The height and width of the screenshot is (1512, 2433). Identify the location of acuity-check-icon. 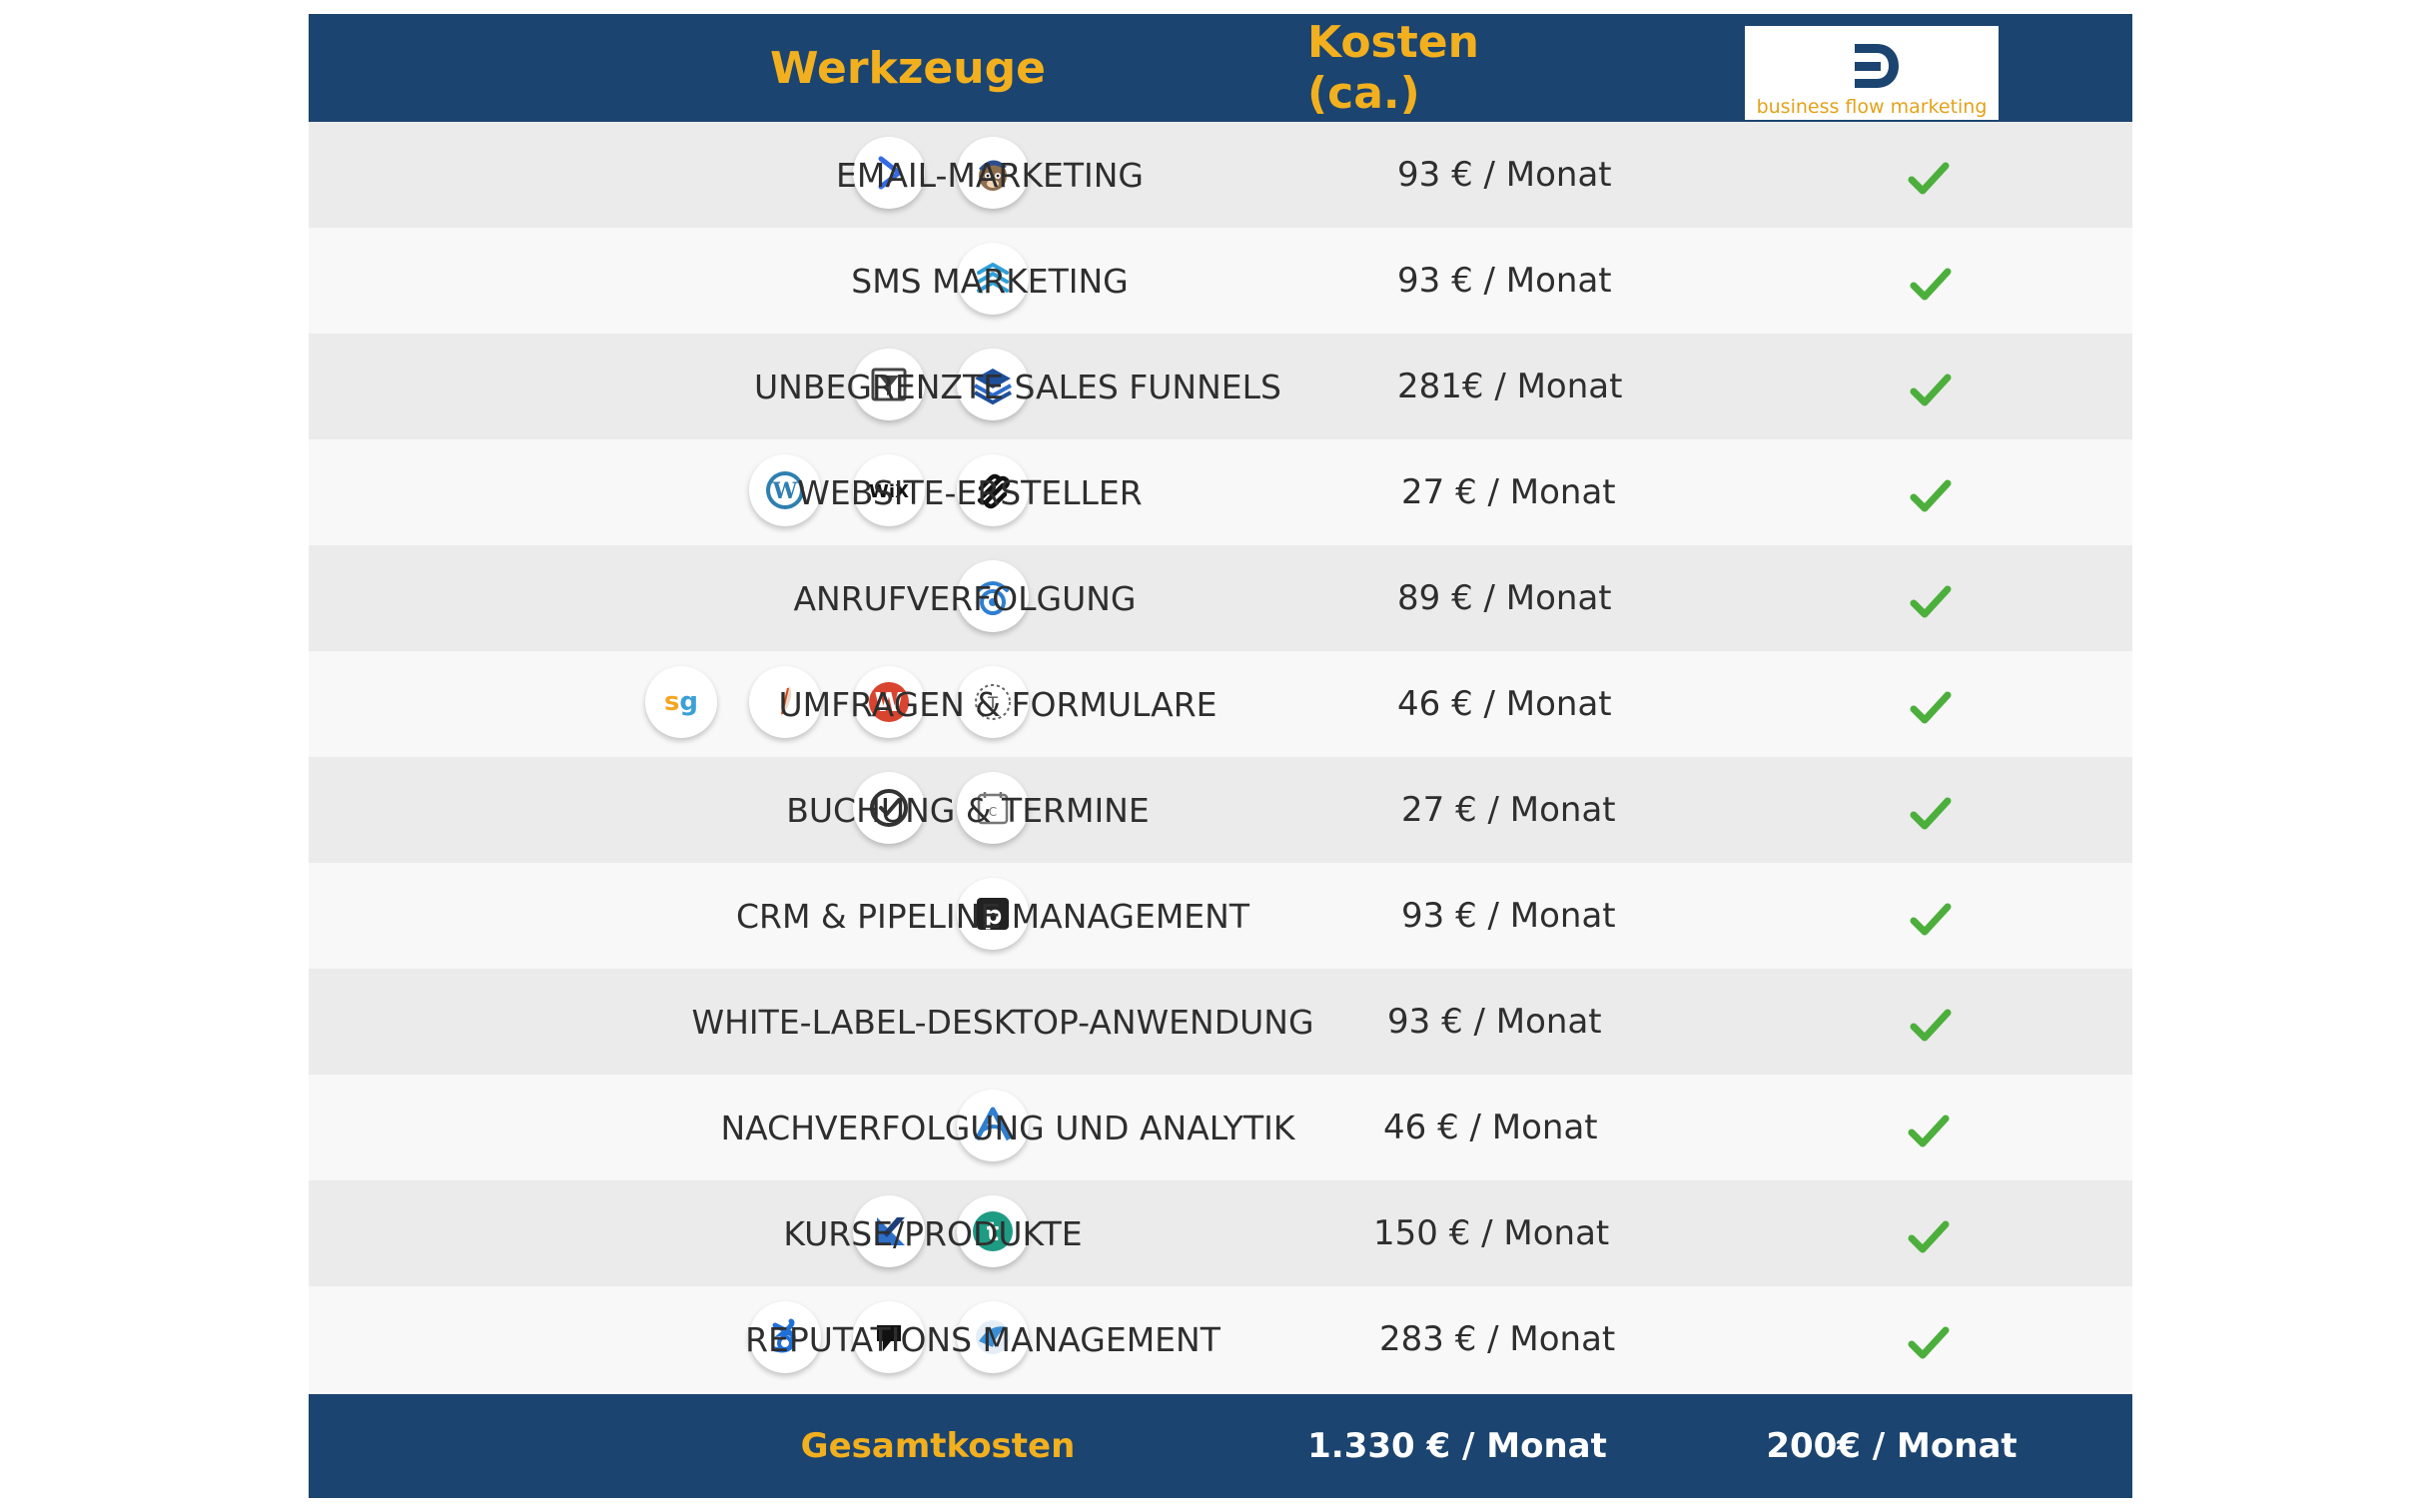
(889, 808).